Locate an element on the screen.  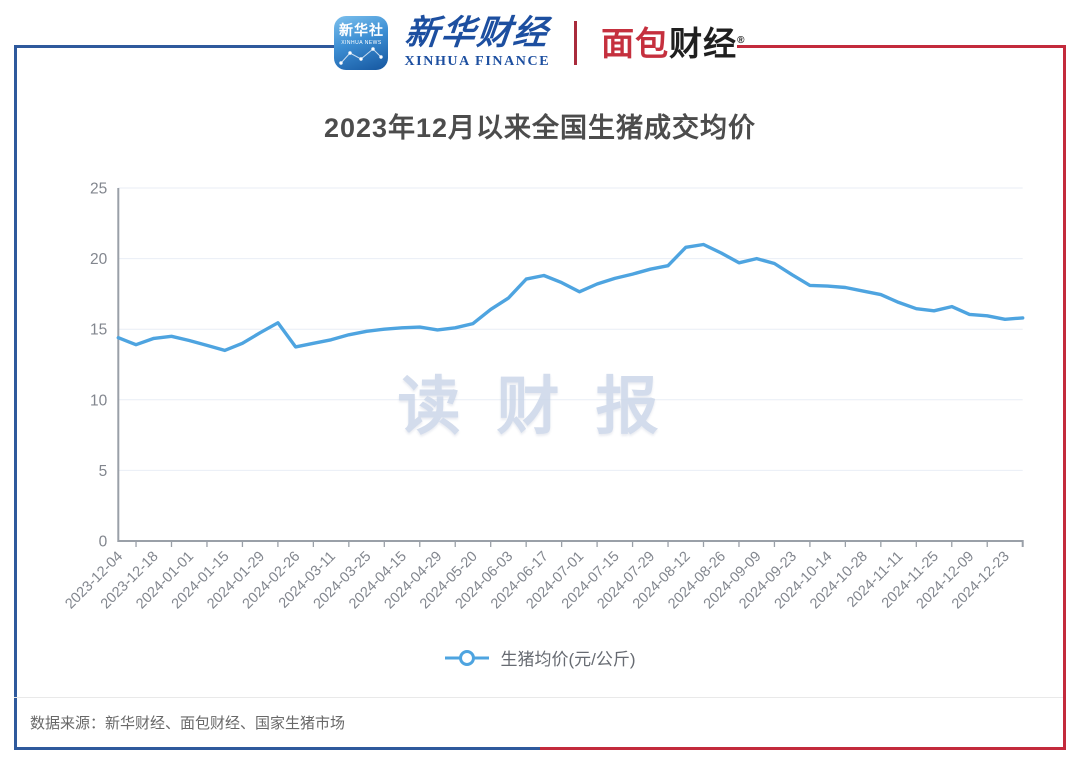
xinhua-news-icon-label: 新华社 is located at coordinates (361, 30).